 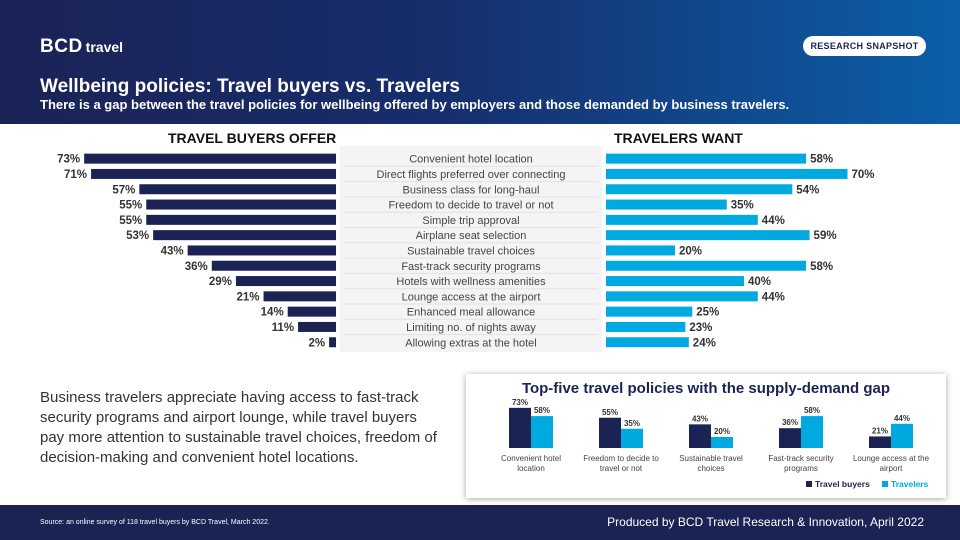 I want to click on travelers-value-label: 70%, so click(x=863, y=175).